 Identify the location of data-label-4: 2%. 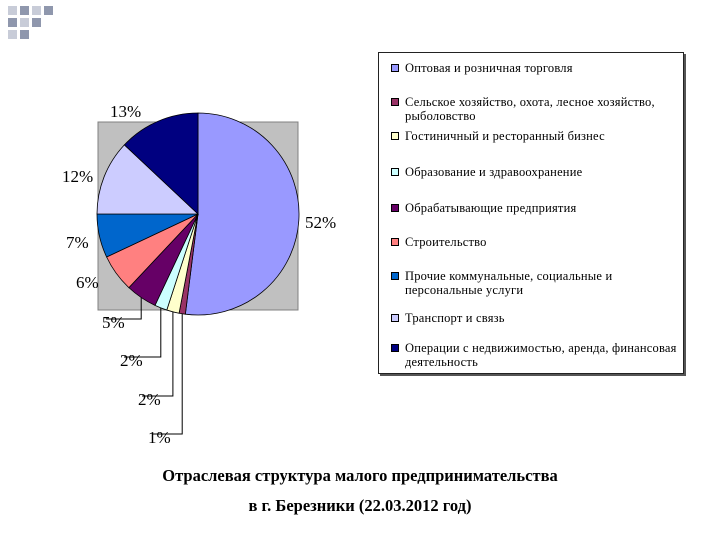
(131, 360).